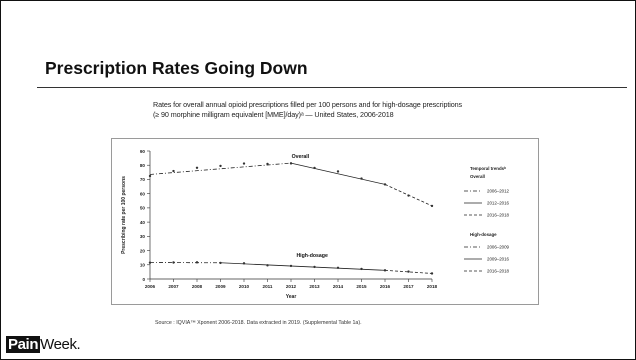 The width and height of the screenshot is (636, 360). Describe the element at coordinates (314, 286) in the screenshot. I see `x-tick-label: 2013` at that location.